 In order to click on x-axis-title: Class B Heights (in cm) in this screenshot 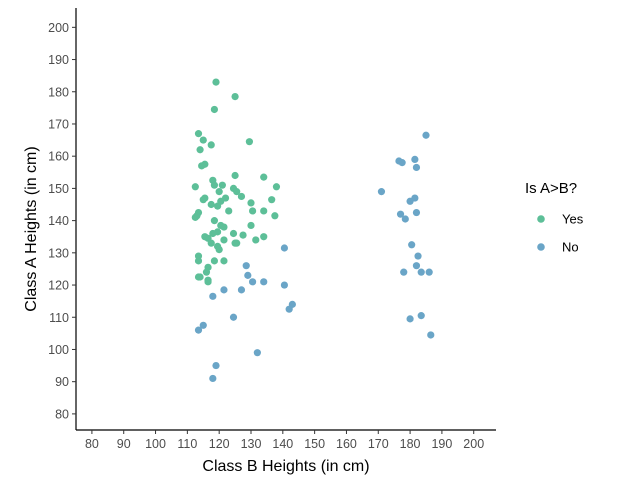, I will do `click(285, 466)`.